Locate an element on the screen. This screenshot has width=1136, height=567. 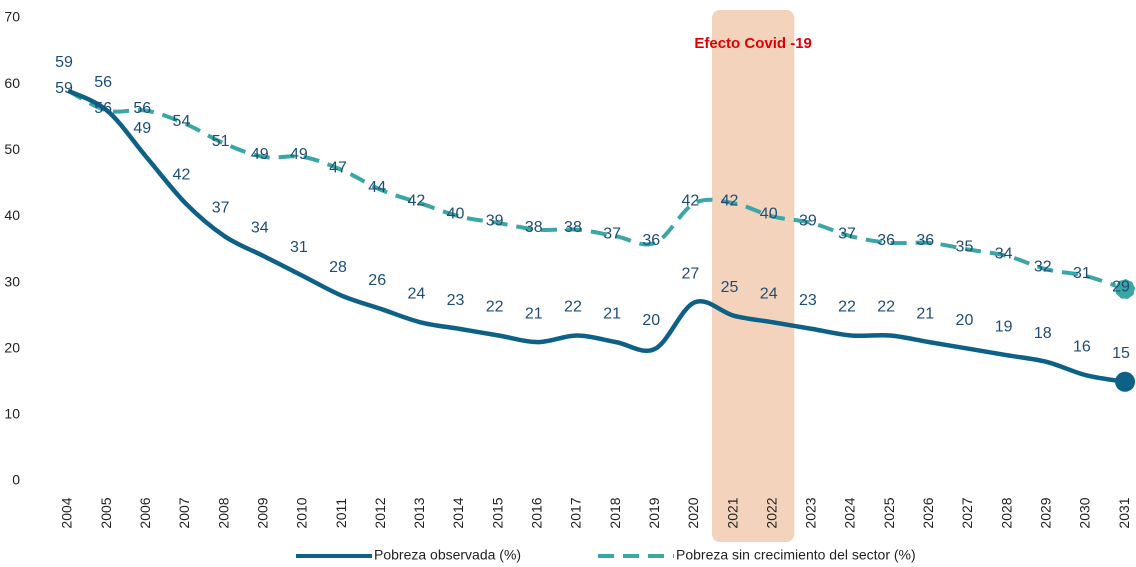
x-tick-label: 2016 is located at coordinates (537, 512).